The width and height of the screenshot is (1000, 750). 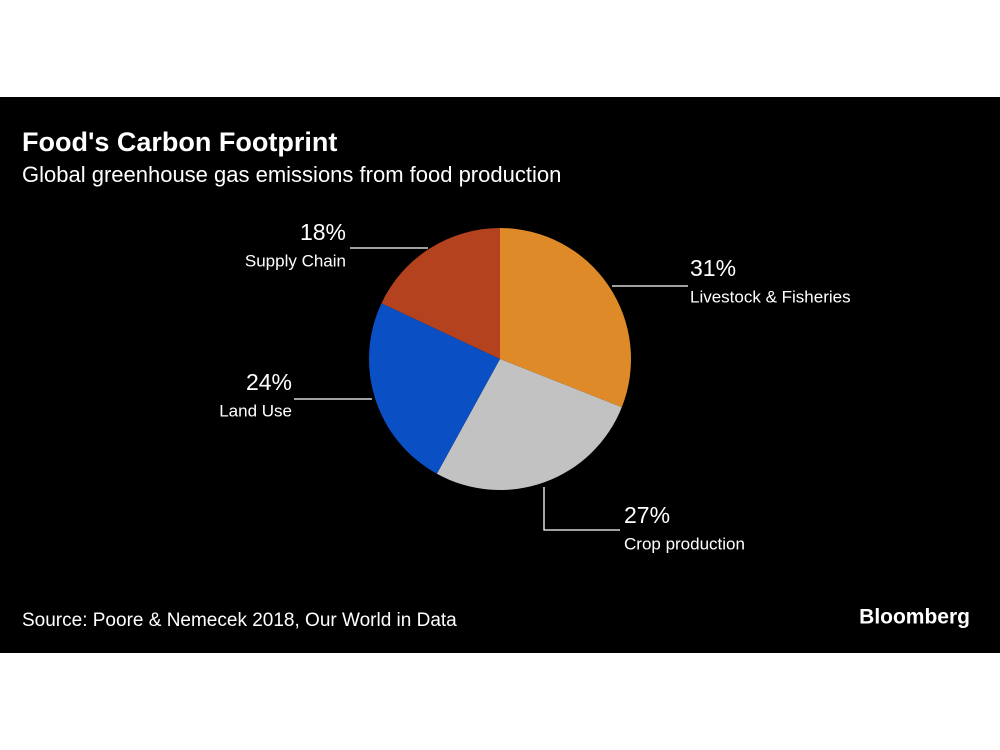 What do you see at coordinates (647, 515) in the screenshot?
I see `value-label: 27%` at bounding box center [647, 515].